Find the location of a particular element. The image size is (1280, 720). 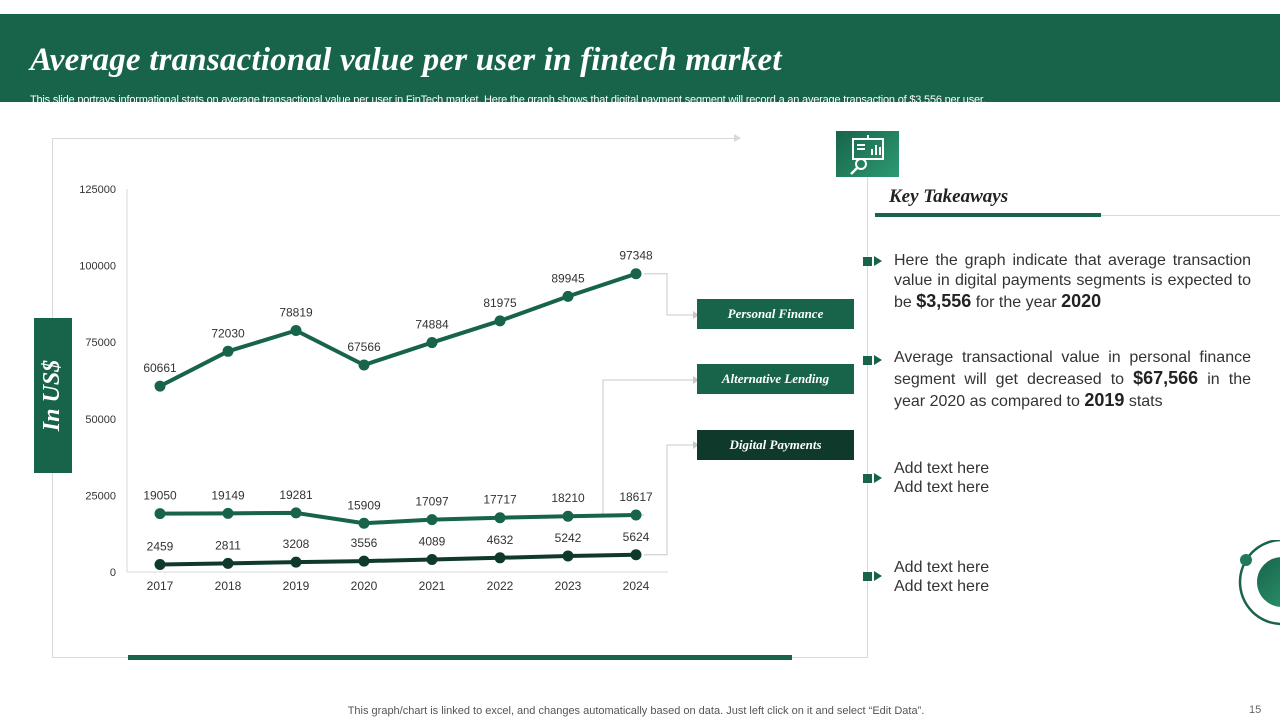

series-line-digital-payments is located at coordinates (398, 559).